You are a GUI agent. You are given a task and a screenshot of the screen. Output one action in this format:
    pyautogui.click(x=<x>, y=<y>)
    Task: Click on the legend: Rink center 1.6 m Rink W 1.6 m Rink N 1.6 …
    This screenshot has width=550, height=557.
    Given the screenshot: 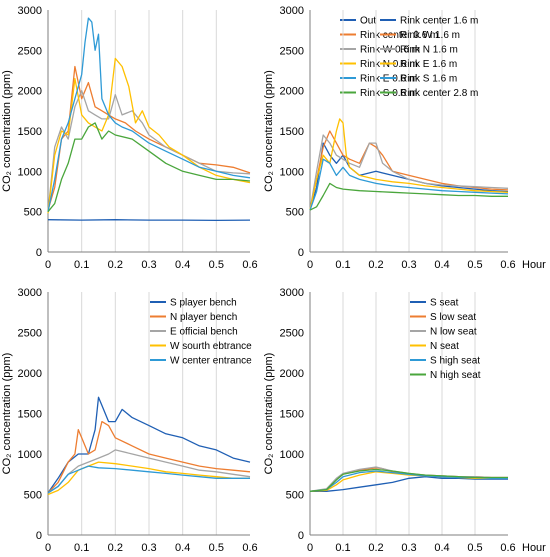 What is the action you would take?
    pyautogui.click(x=429, y=57)
    